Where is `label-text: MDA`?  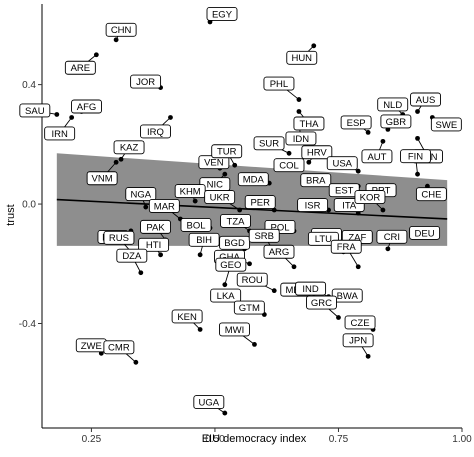 label-text: MDA is located at coordinates (254, 180).